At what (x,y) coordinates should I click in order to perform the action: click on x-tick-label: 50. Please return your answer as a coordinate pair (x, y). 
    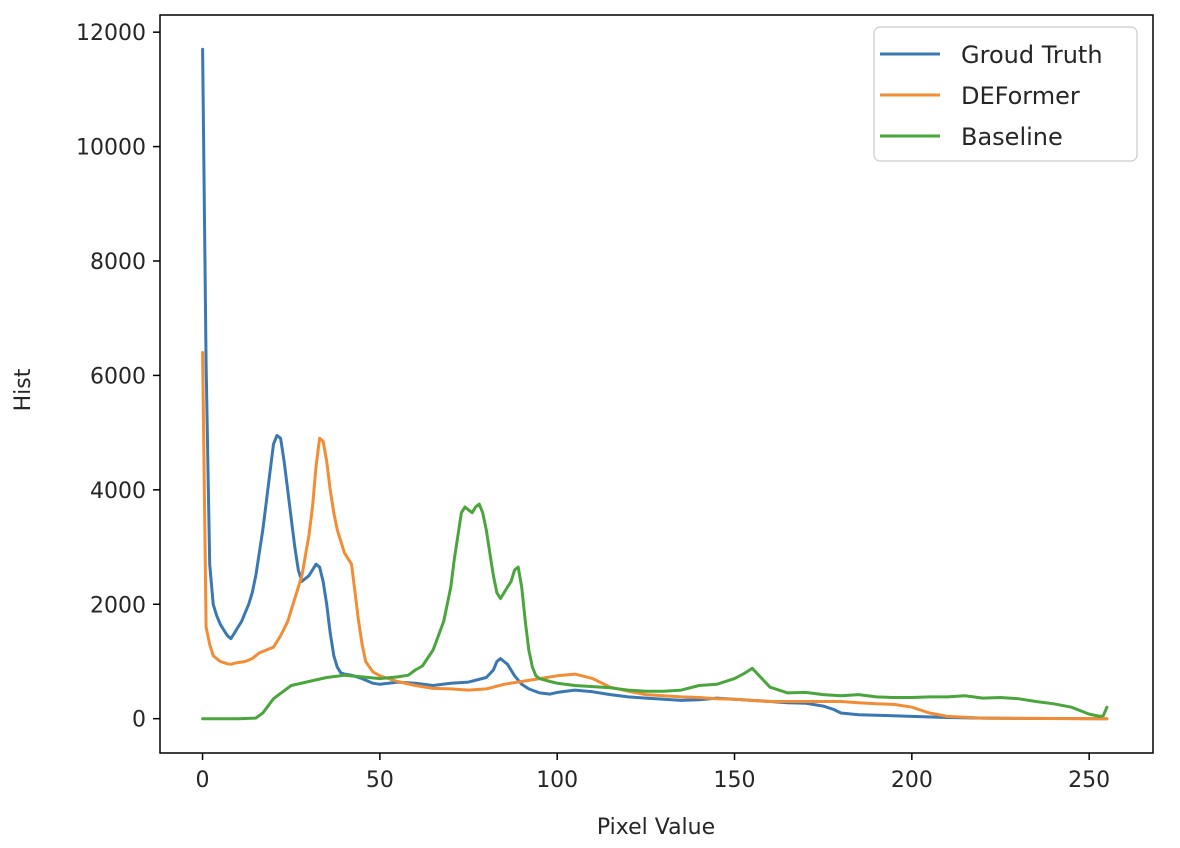
    Looking at the image, I should click on (380, 780).